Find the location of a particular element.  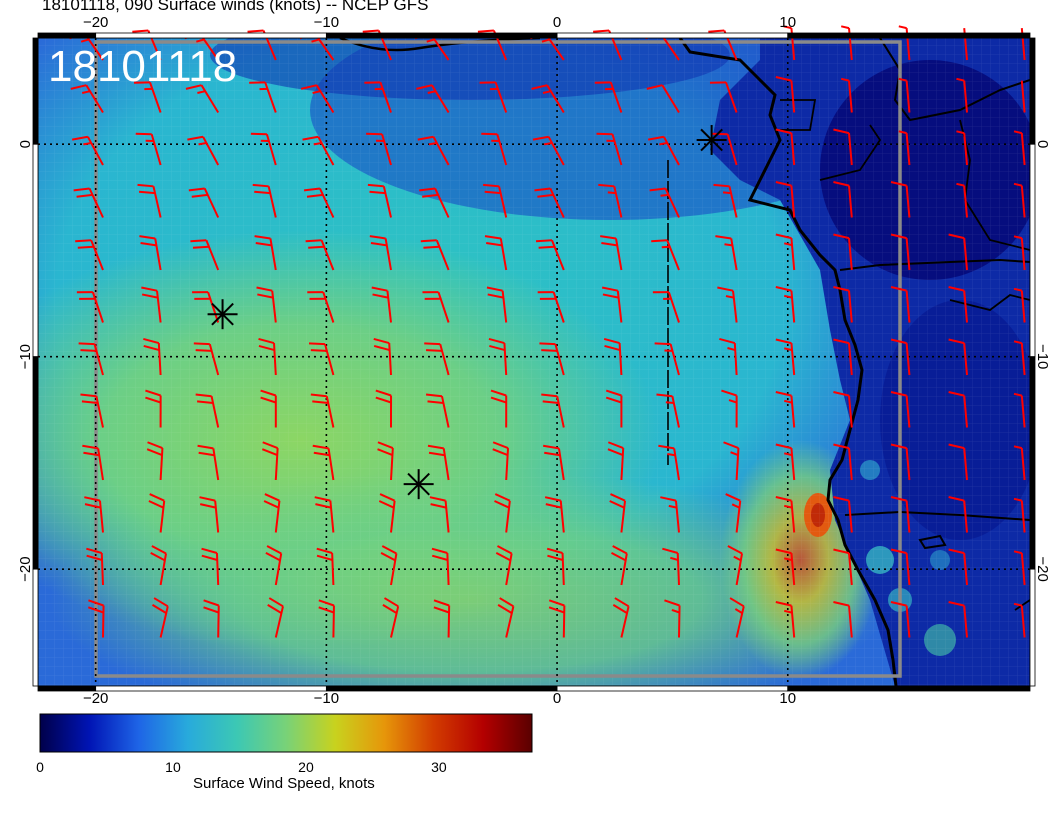

asterisk-stroke is located at coordinates (711, 140).